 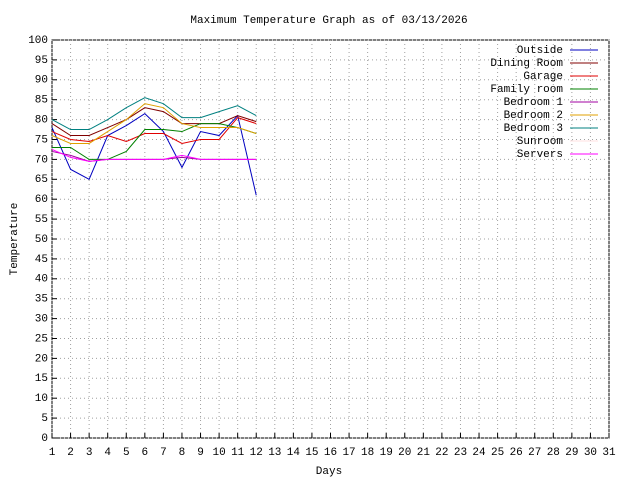 What do you see at coordinates (41, 121) in the screenshot?
I see `y-tick-label: 80` at bounding box center [41, 121].